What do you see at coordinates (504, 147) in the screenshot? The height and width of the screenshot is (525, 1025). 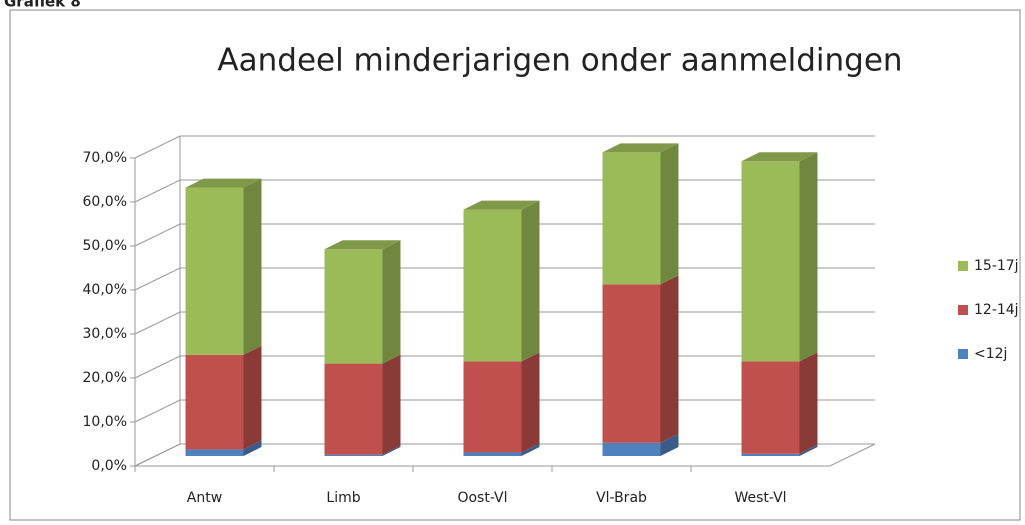 I see `grid-line` at bounding box center [504, 147].